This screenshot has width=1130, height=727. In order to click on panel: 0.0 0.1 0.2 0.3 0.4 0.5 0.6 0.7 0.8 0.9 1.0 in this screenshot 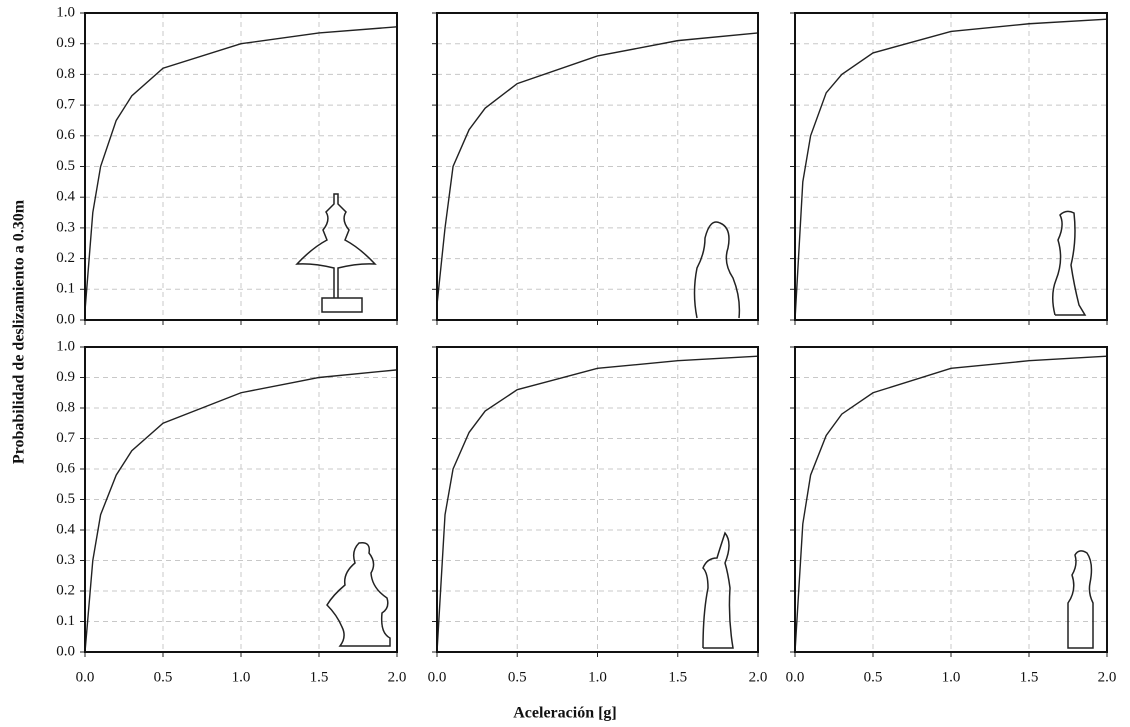, I will do `click(227, 165)`.